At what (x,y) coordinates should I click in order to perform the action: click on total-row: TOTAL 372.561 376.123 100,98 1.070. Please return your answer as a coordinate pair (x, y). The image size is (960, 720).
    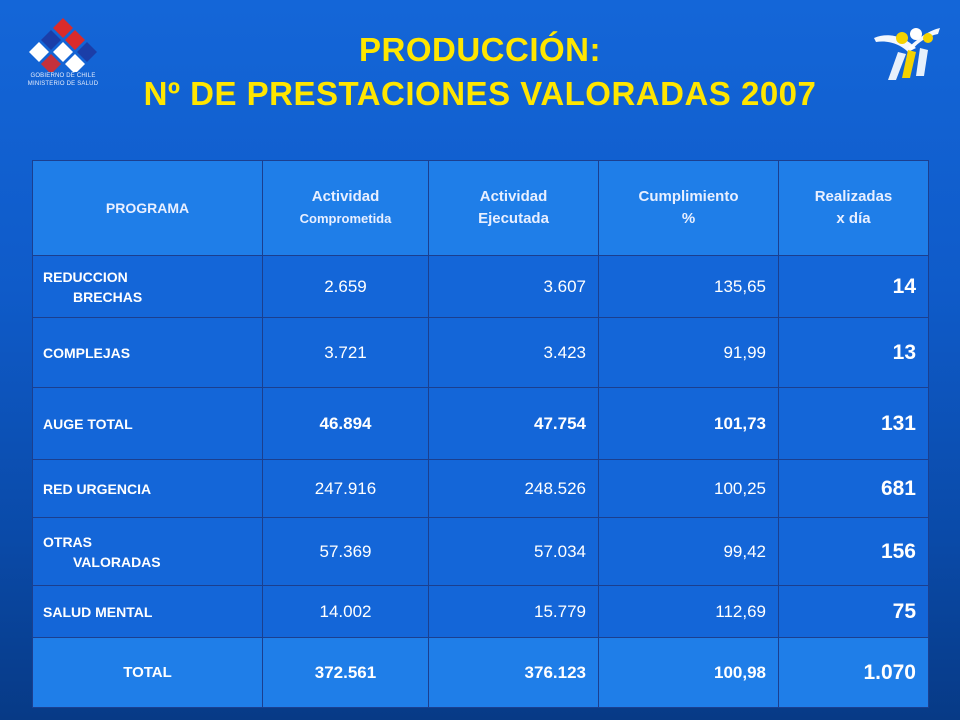
    Looking at the image, I should click on (480, 672).